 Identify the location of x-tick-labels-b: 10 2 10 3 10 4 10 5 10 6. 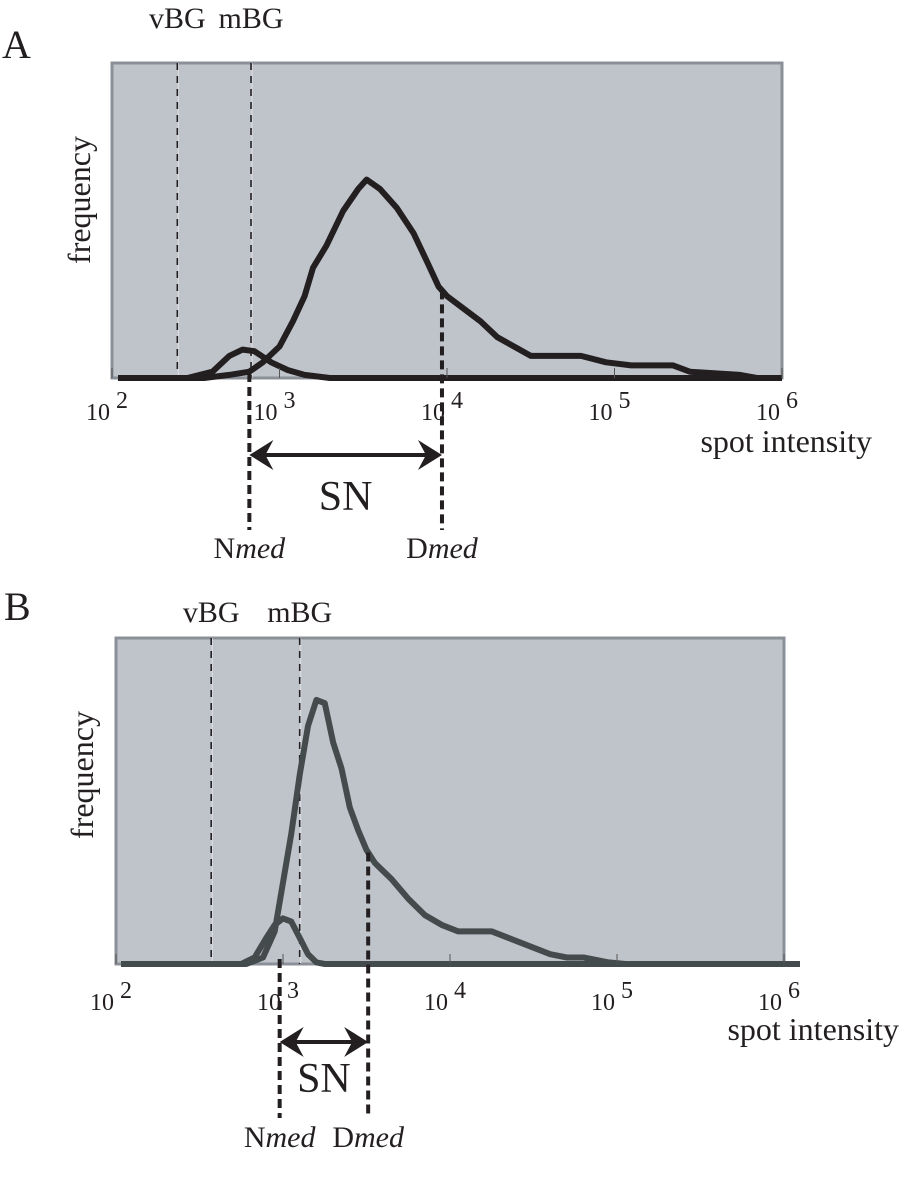
(445, 985).